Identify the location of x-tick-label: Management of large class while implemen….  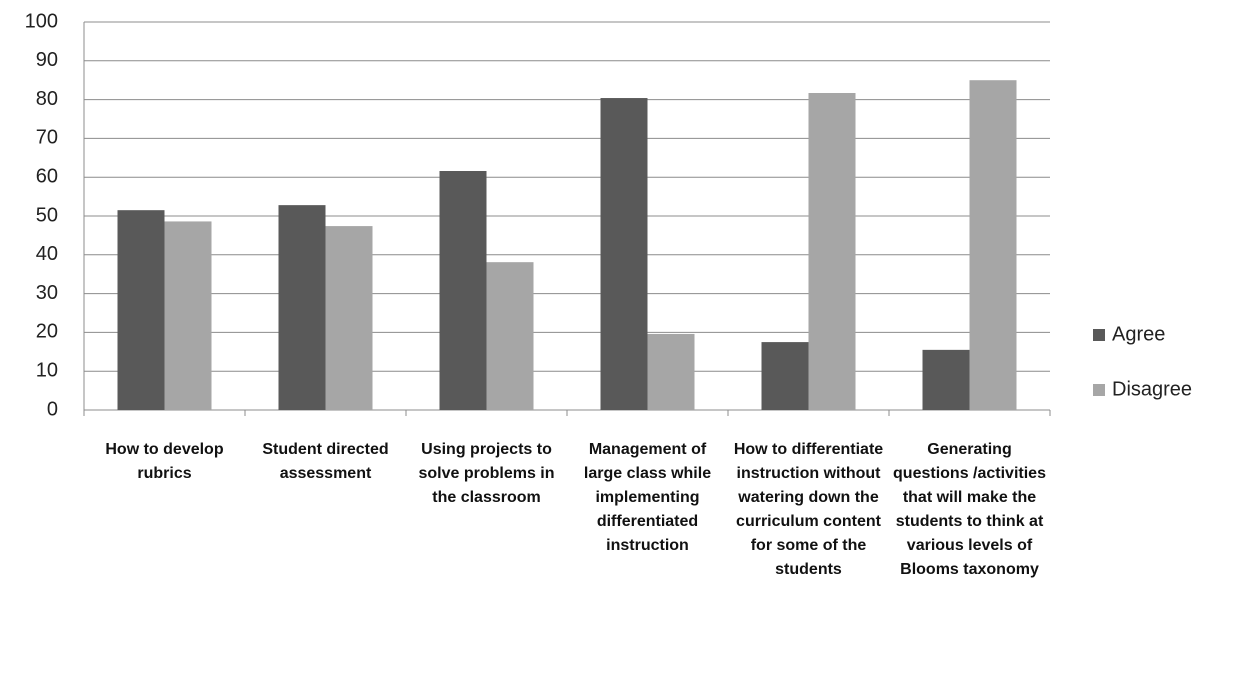
(647, 497).